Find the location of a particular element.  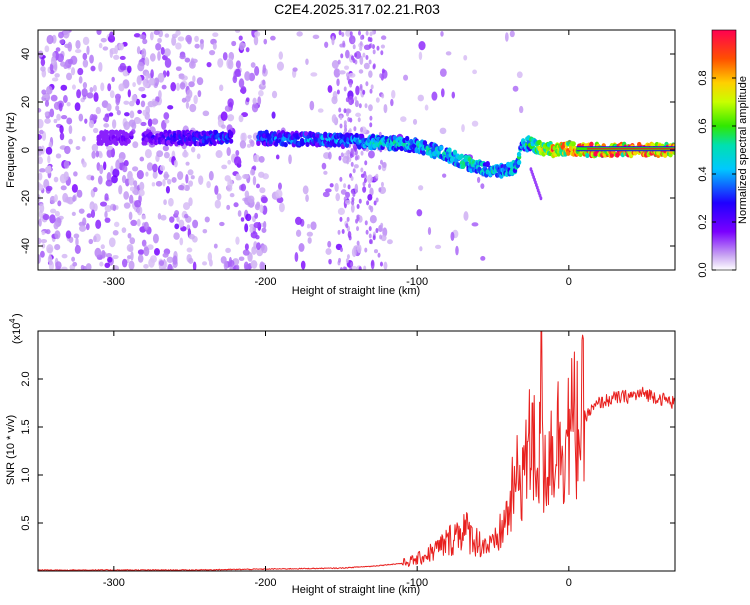

colorbar-tick-label: 0.8 is located at coordinates (703, 77).